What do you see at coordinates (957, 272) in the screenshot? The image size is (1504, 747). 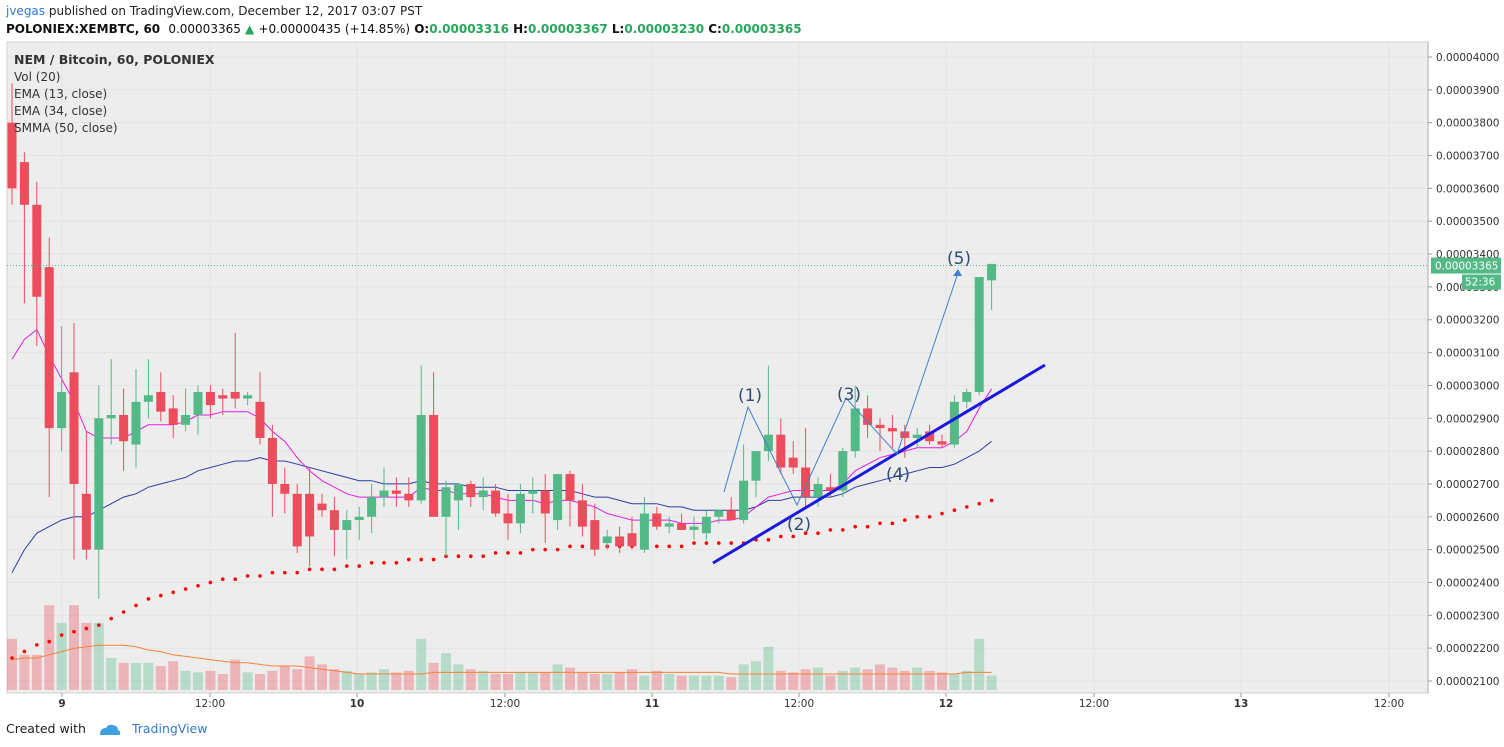 I see `wave-arrow-icon` at bounding box center [957, 272].